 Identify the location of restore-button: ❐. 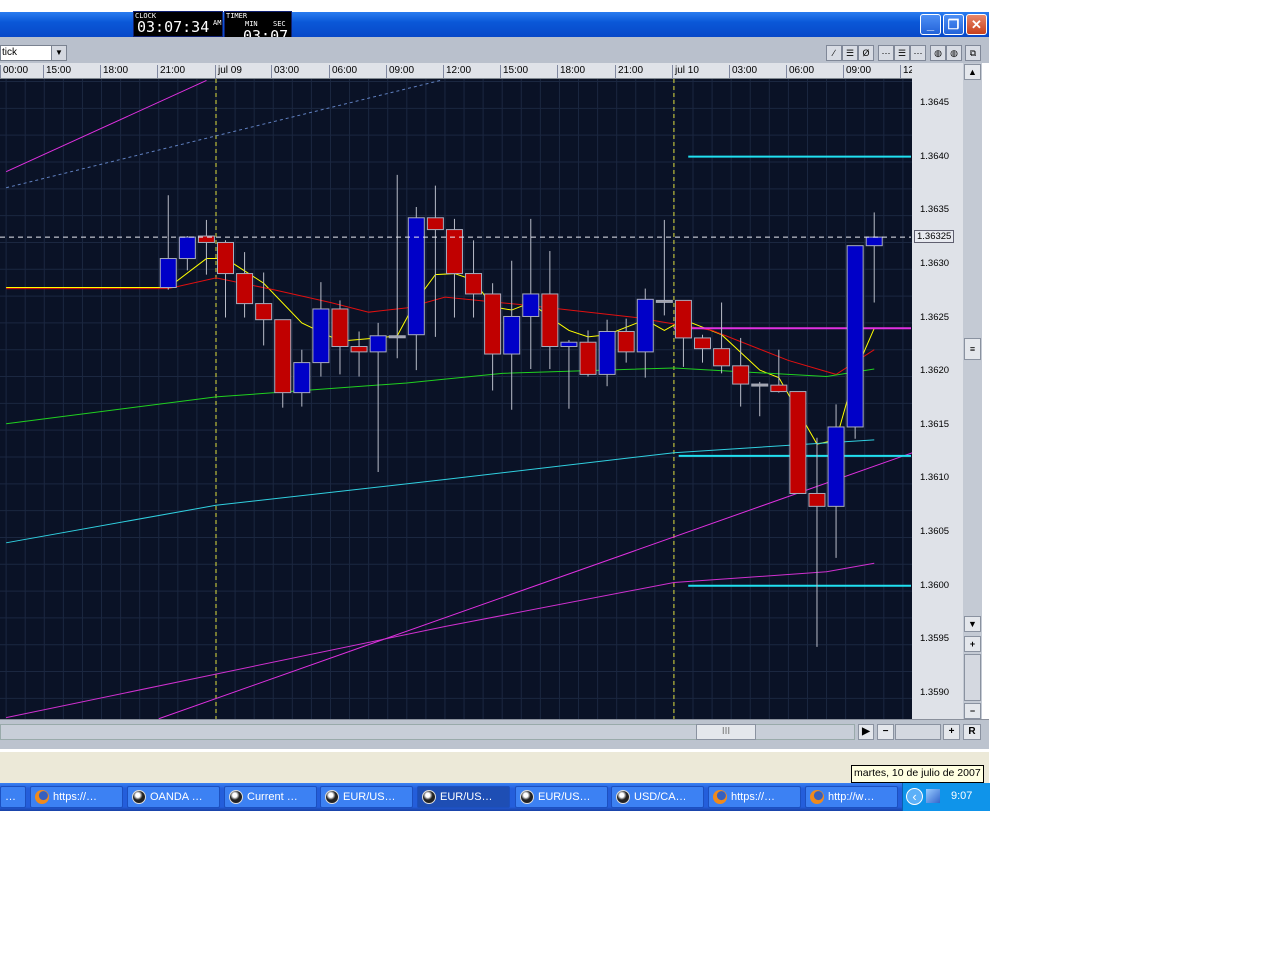
(953, 24).